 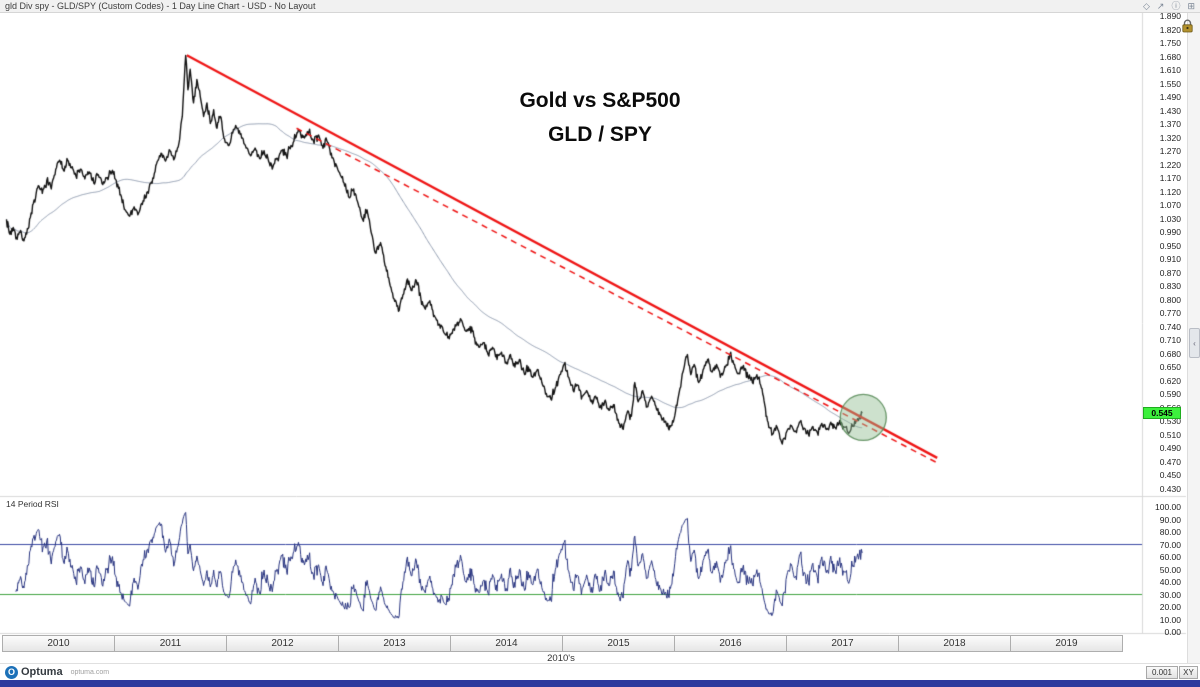 I want to click on price-tick-label: 0.490, so click(x=1170, y=448).